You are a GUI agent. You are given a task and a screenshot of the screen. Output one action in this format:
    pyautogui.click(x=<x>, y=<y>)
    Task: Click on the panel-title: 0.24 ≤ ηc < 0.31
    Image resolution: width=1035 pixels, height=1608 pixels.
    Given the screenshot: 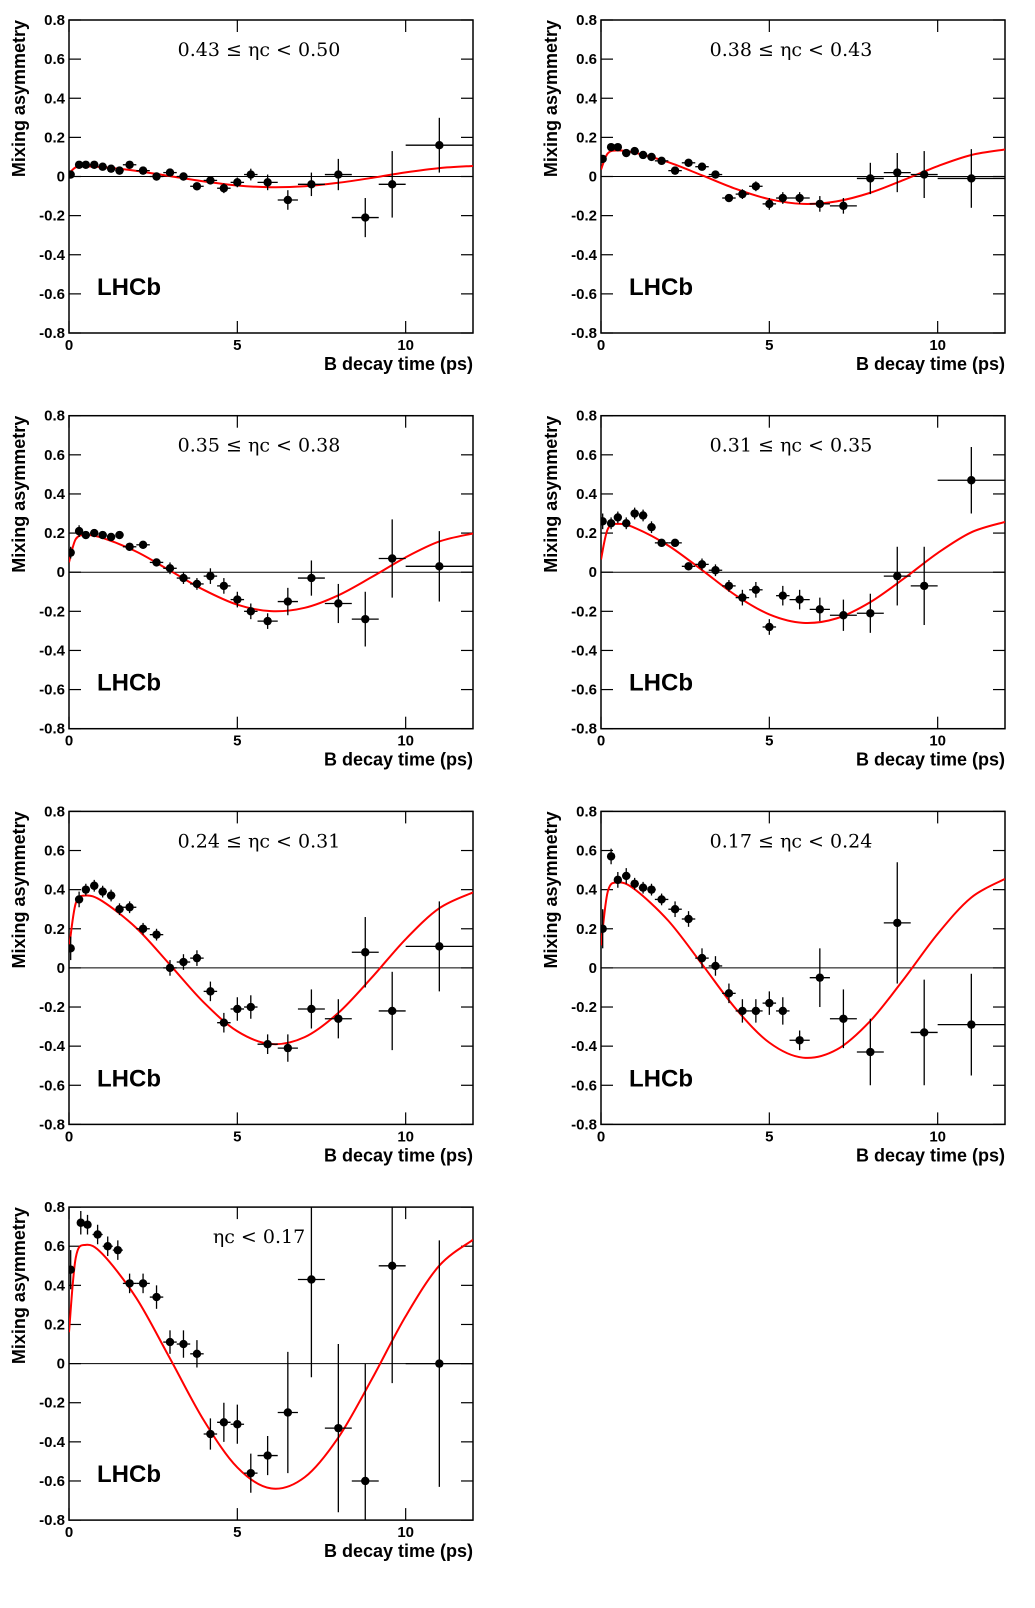 What is the action you would take?
    pyautogui.click(x=259, y=841)
    